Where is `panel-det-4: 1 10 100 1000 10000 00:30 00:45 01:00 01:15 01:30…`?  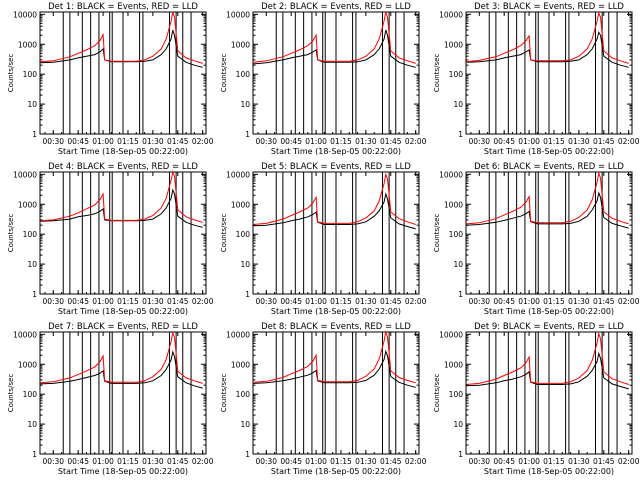 panel-det-4: 1 10 100 1000 10000 00:30 00:45 01:00 01:15 01:30… is located at coordinates (110, 239).